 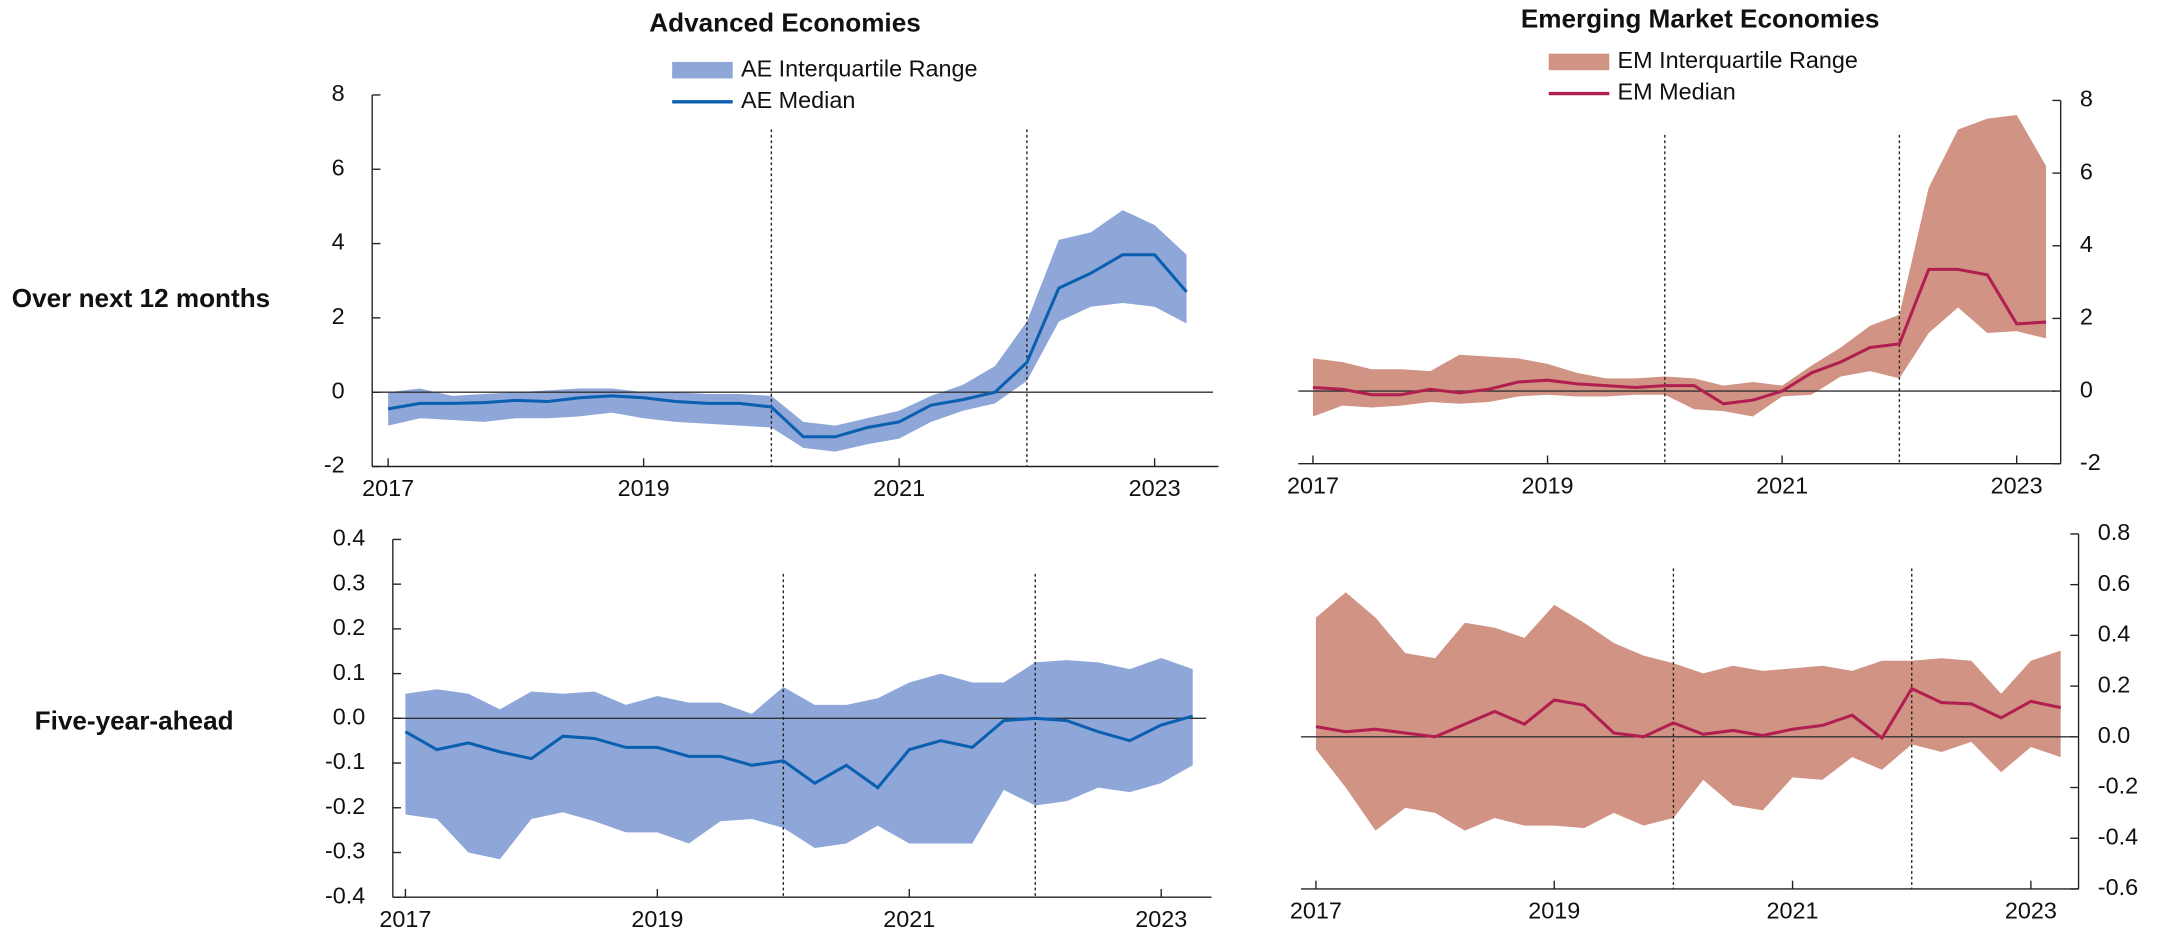 What do you see at coordinates (2114, 583) in the screenshot?
I see `y-tick-label: 0.6` at bounding box center [2114, 583].